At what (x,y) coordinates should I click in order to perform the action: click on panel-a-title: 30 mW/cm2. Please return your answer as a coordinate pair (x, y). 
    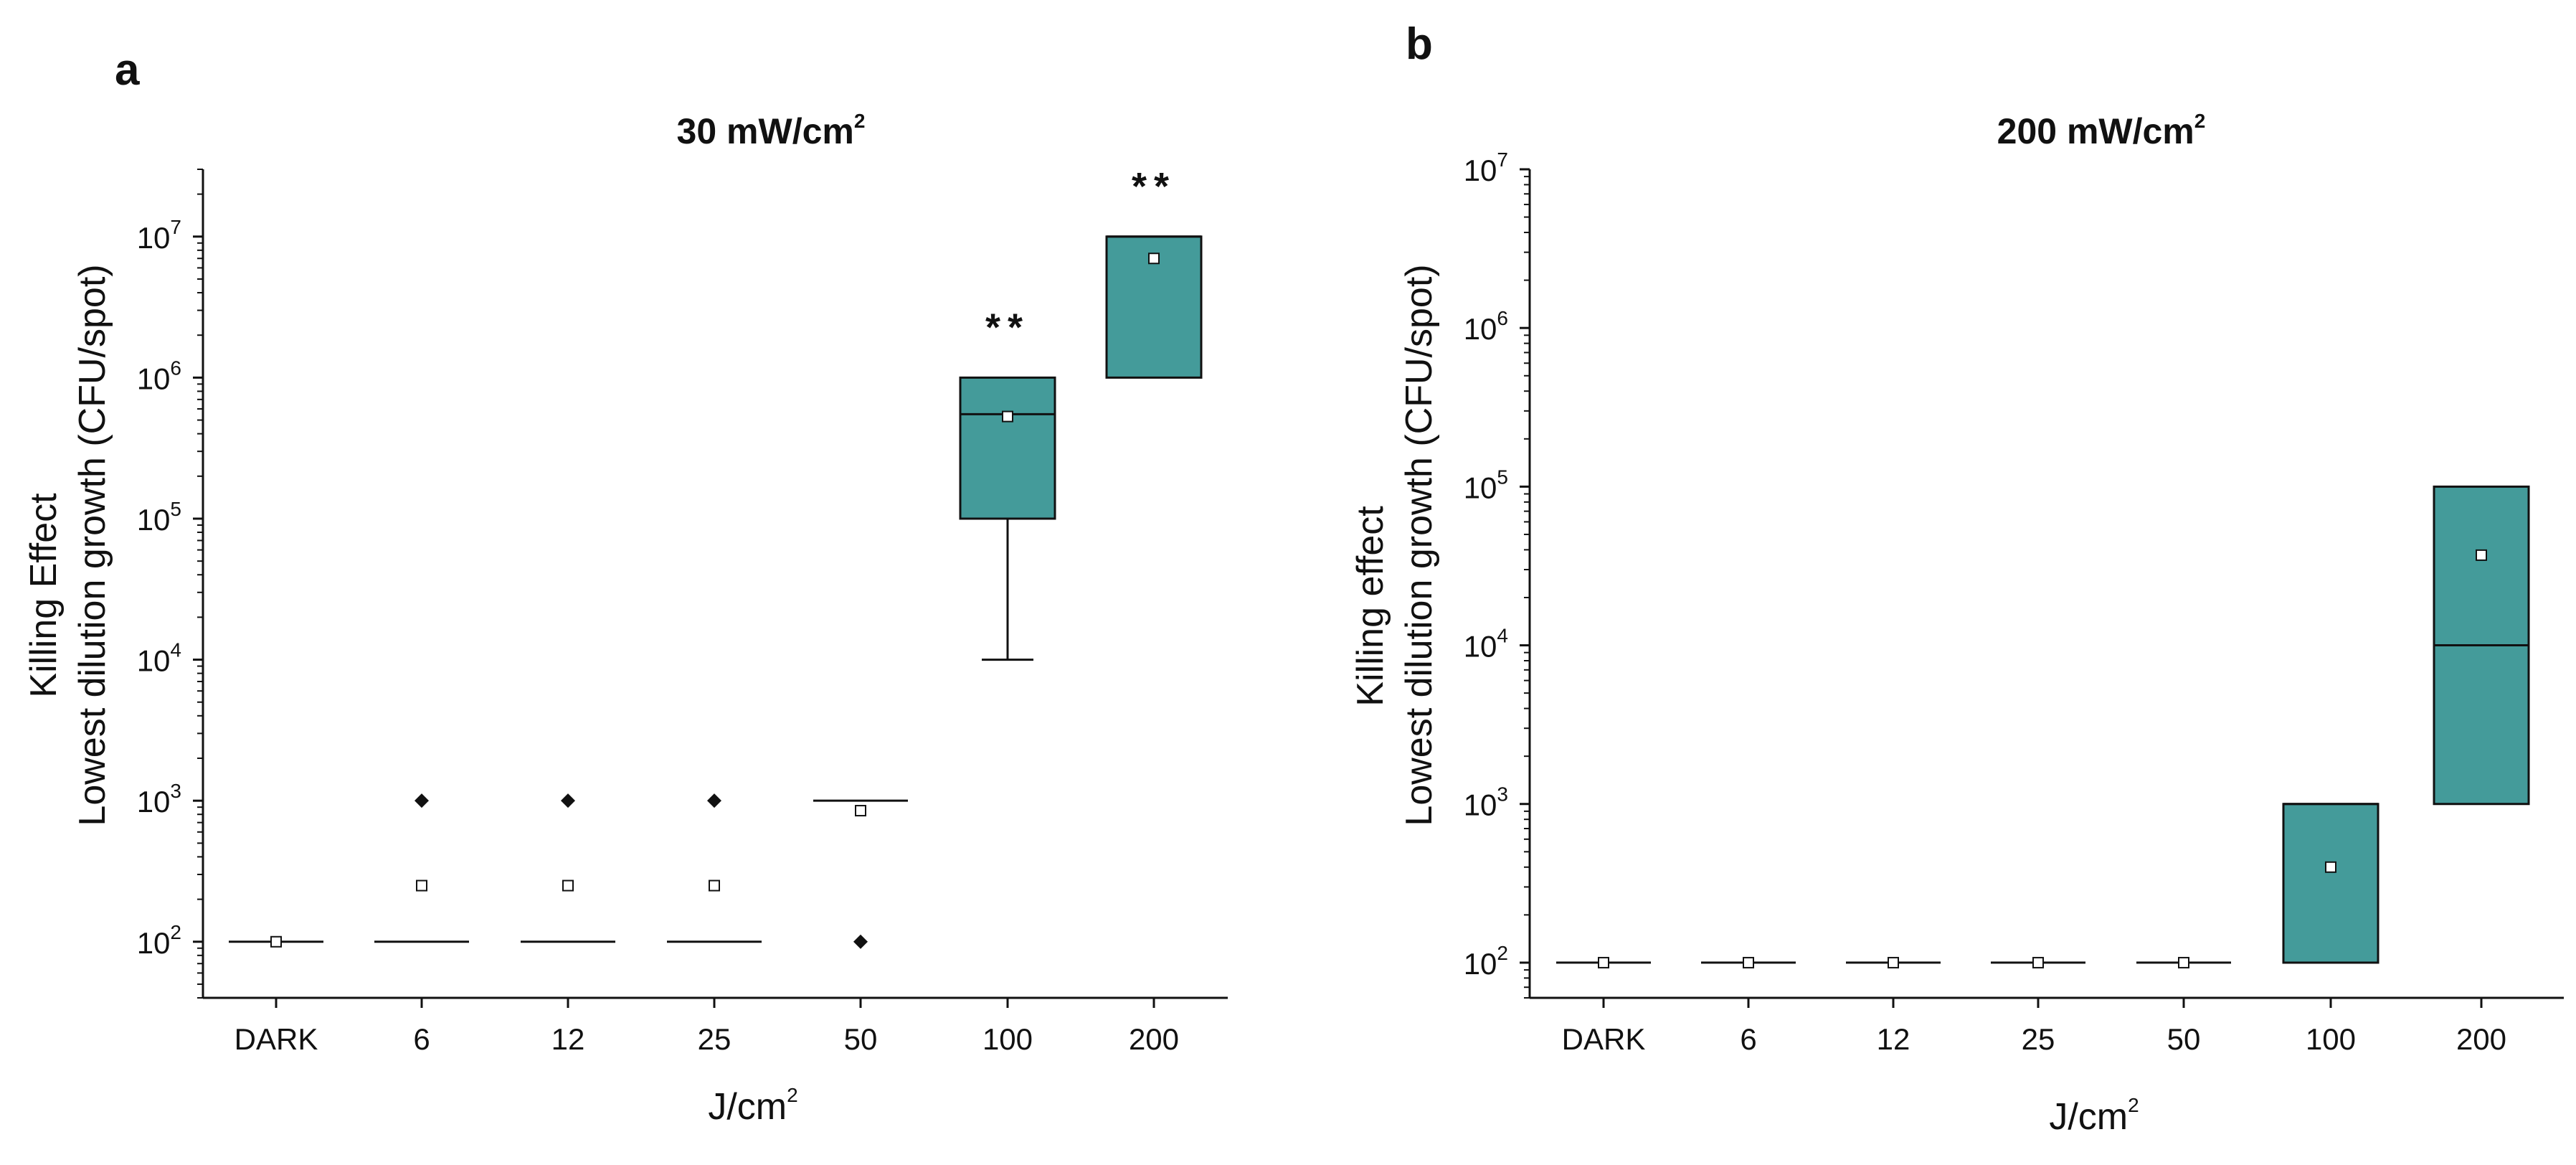
    Looking at the image, I should click on (771, 130).